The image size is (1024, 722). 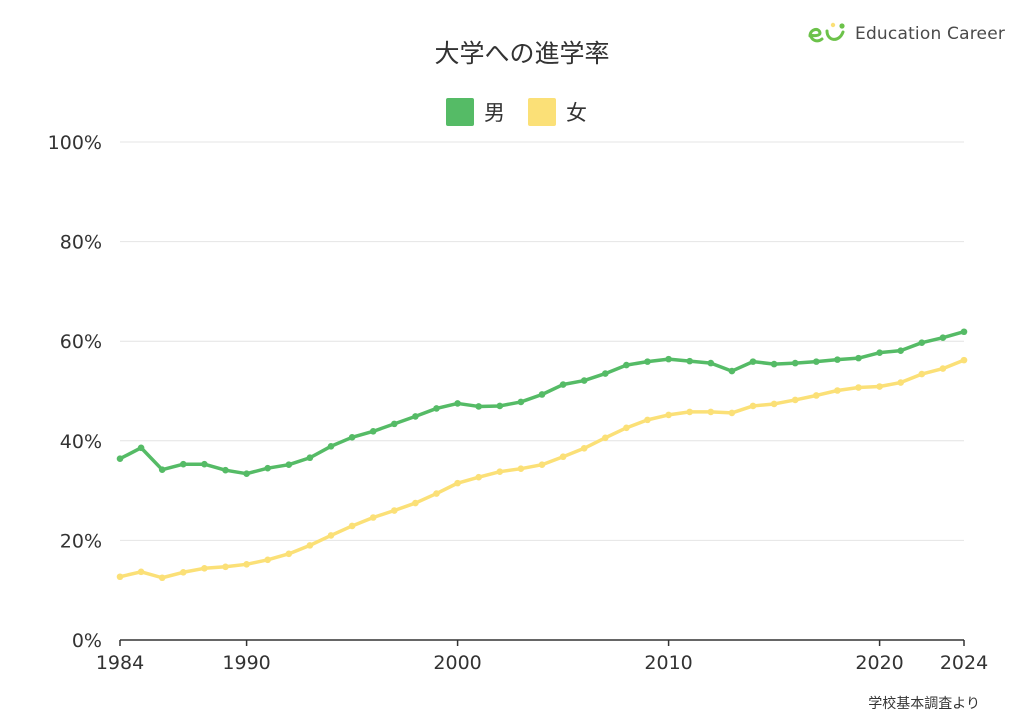 I want to click on brand-logo: Education Career, so click(x=905, y=34).